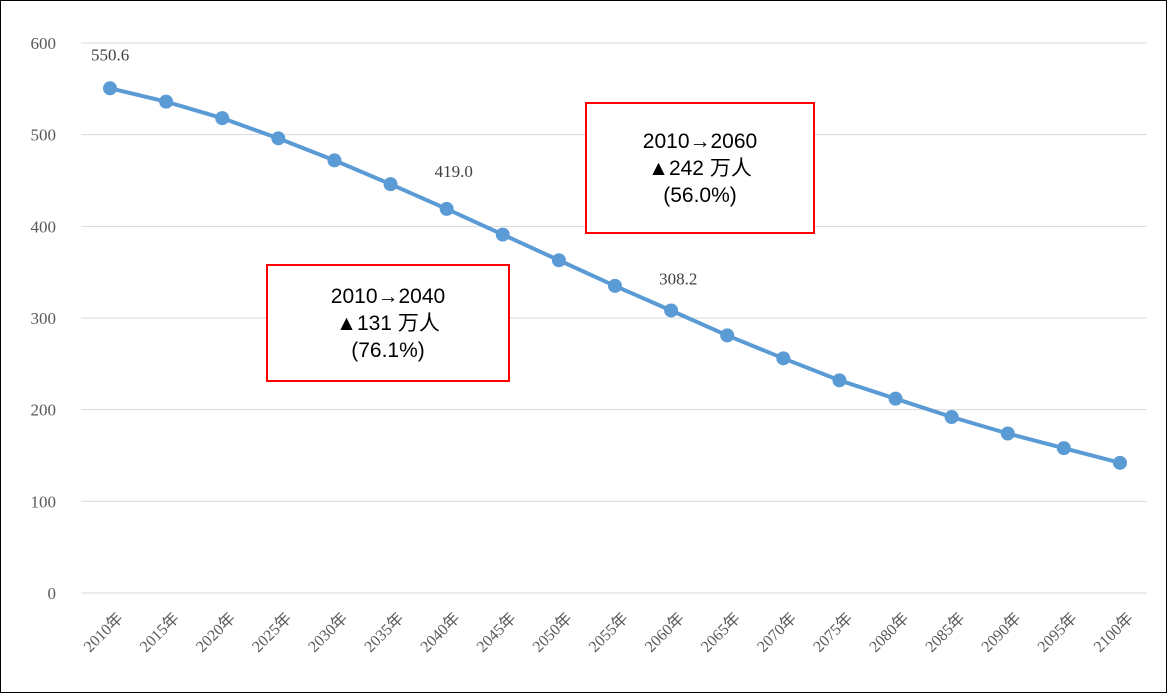 This screenshot has width=1167, height=693. I want to click on x-tick-label: 2075年, so click(833, 632).